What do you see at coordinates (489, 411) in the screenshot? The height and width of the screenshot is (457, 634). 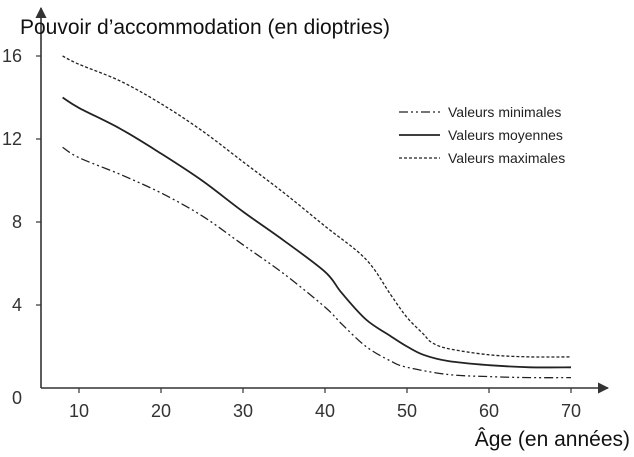 I see `x-tick-label: 60` at bounding box center [489, 411].